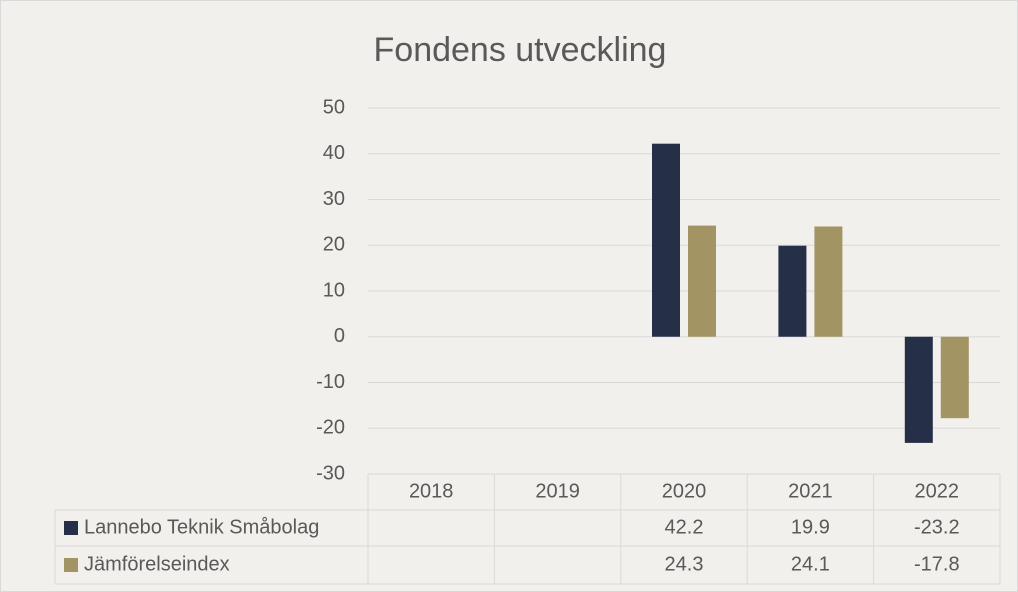 The image size is (1018, 592). What do you see at coordinates (684, 491) in the screenshot?
I see `x-tick-label: 2020` at bounding box center [684, 491].